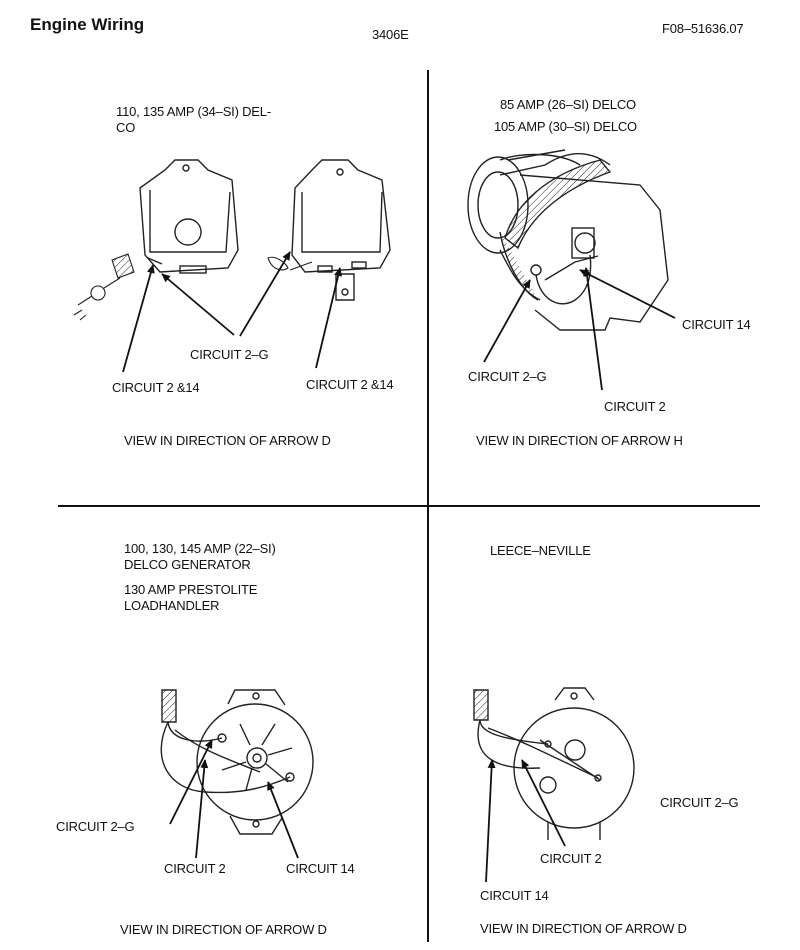  I want to click on tl-view-caption: VIEW IN DIRECTION OF ARROW D, so click(227, 440).